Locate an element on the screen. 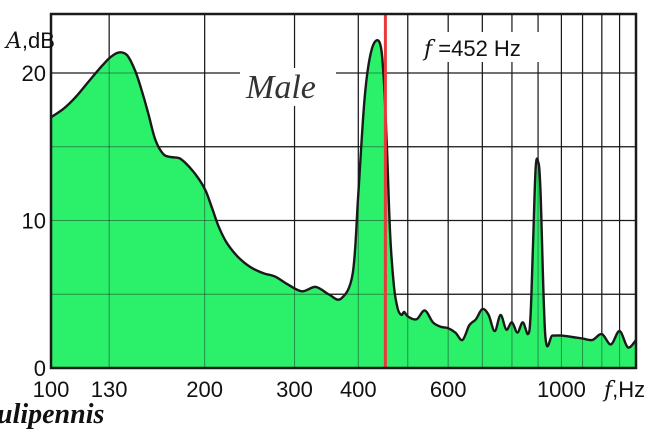 The image size is (668, 432). frequency-annotation-background is located at coordinates (488, 47).